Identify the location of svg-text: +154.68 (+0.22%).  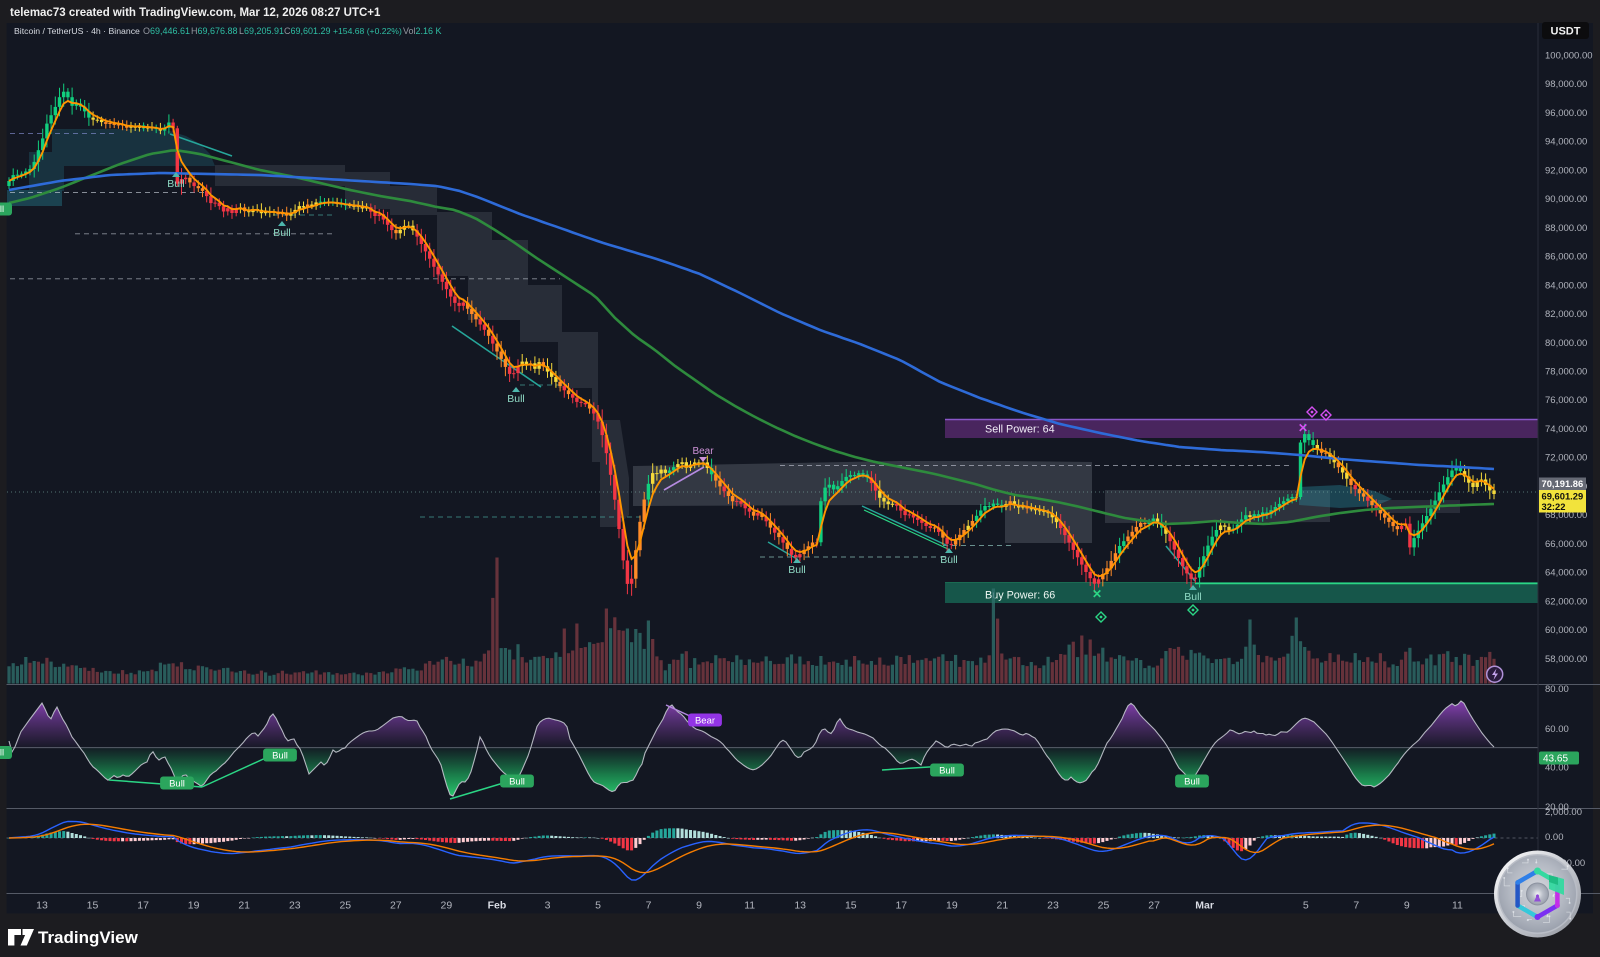
(367, 31).